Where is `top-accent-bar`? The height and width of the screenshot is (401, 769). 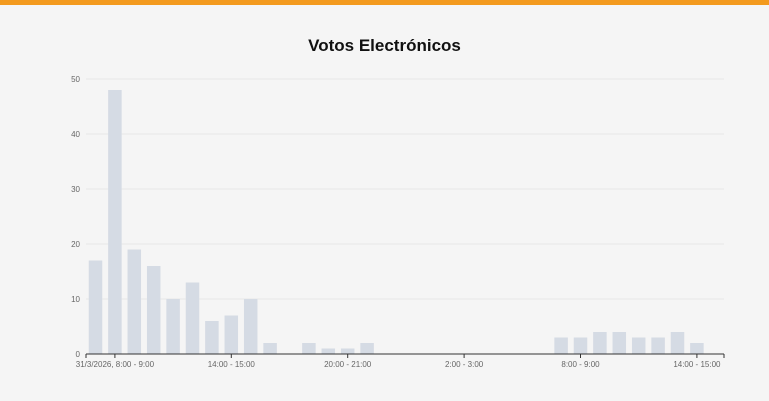 top-accent-bar is located at coordinates (384, 2).